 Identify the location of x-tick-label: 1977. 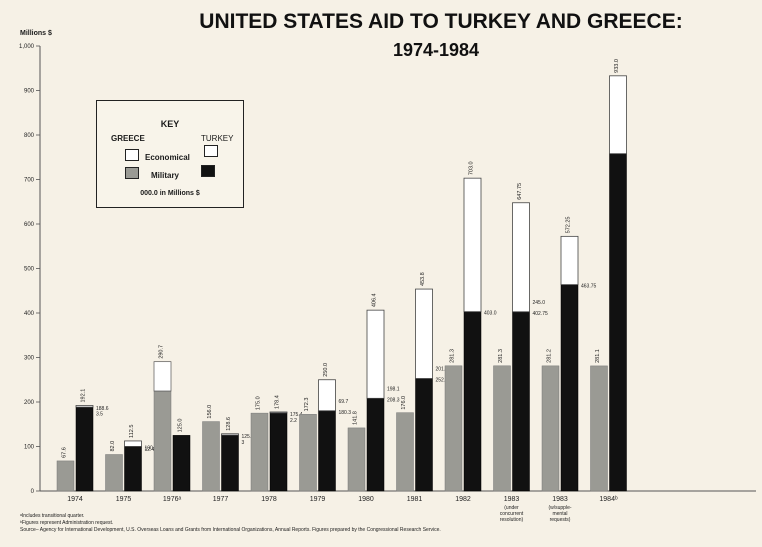
(221, 499).